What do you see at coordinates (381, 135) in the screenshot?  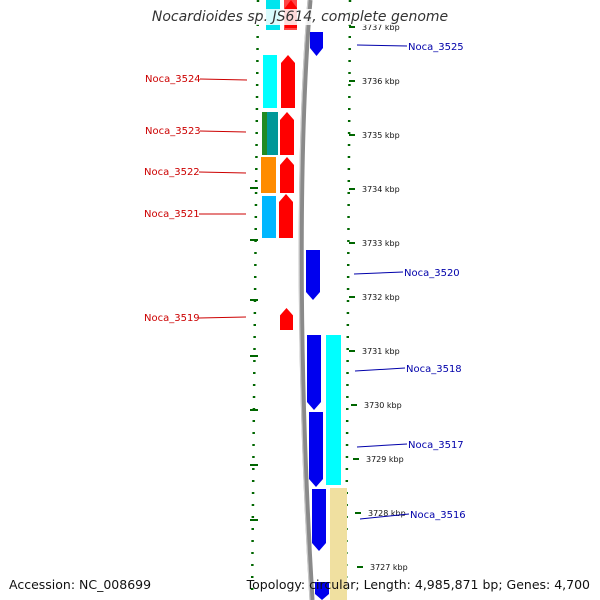 I see `ruler-label: 3735 kbp` at bounding box center [381, 135].